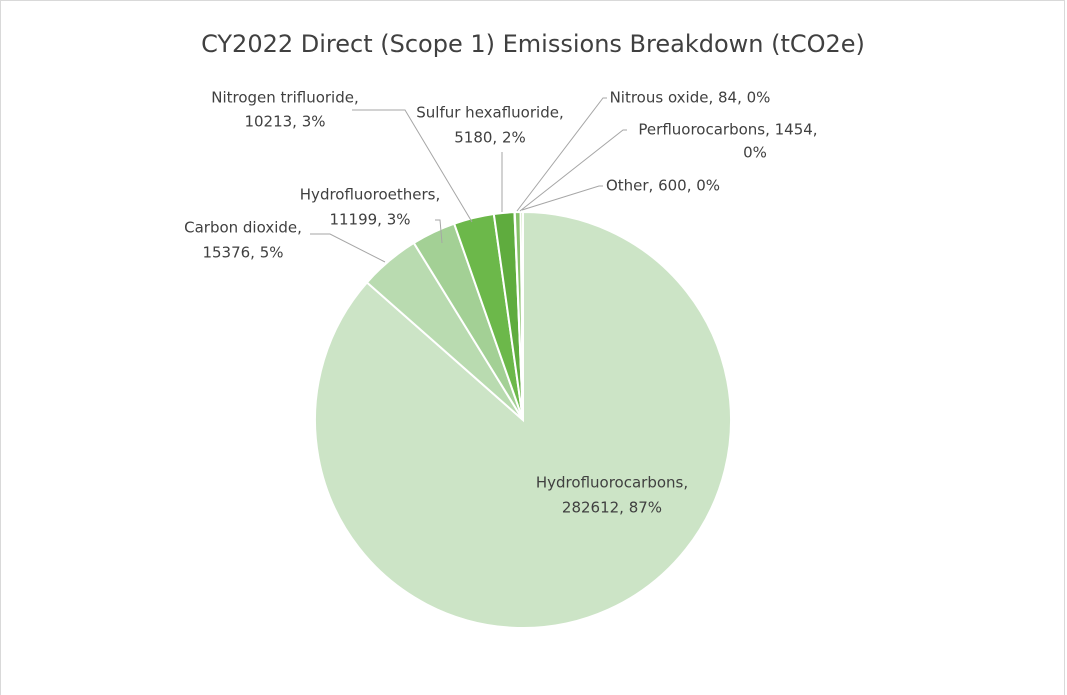 Image resolution: width=1067 pixels, height=695 pixels. Describe the element at coordinates (612, 508) in the screenshot. I see `data-label: 282612, 87%` at that location.